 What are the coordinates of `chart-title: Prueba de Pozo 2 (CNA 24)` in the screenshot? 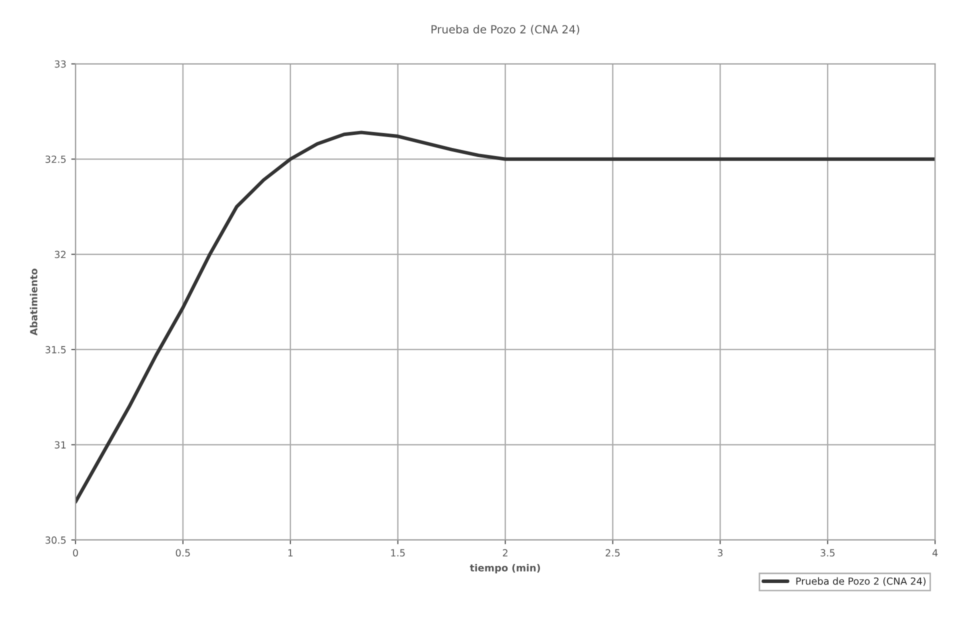 It's located at (506, 29).